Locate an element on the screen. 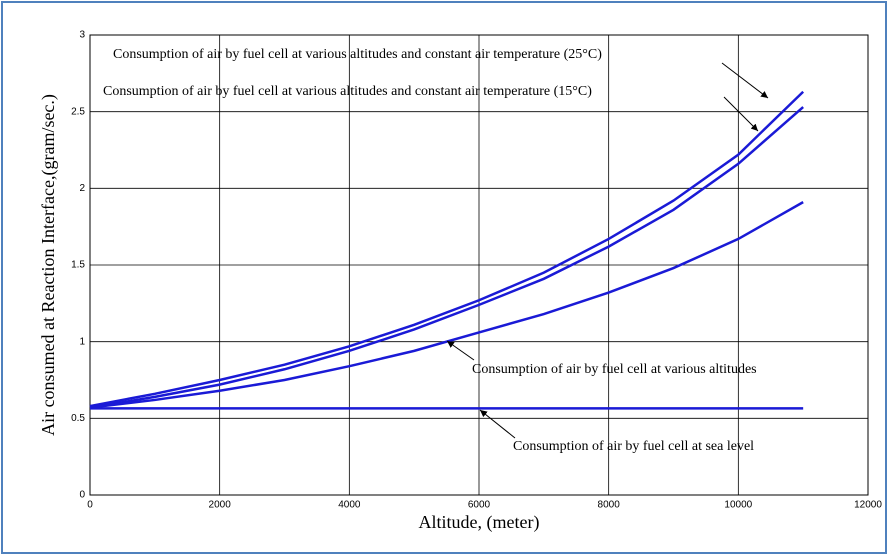 Image resolution: width=888 pixels, height=555 pixels. y-tick-label: 0.5 is located at coordinates (78, 418).